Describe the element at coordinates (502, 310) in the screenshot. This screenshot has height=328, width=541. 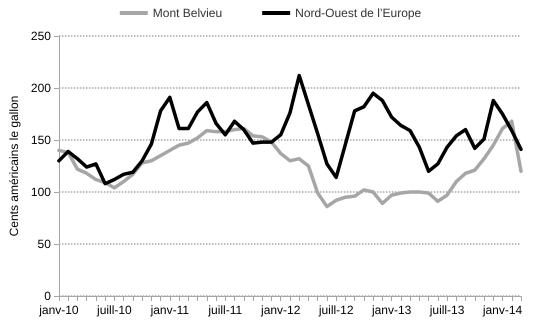
I see `x-tick-label: janv-14` at that location.